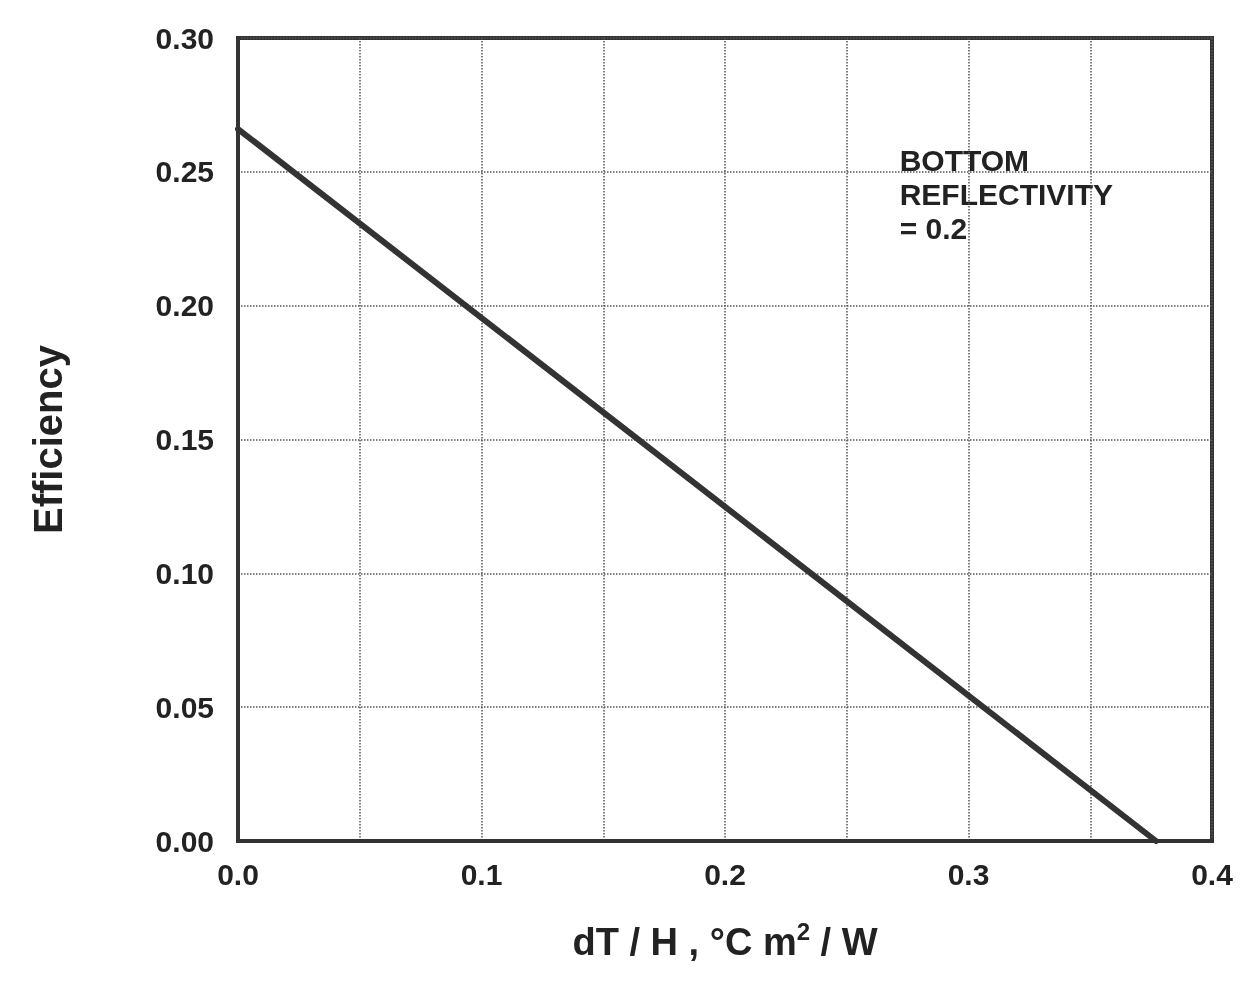 The height and width of the screenshot is (992, 1259). I want to click on y-tick-label: 0.00, so click(184, 841).